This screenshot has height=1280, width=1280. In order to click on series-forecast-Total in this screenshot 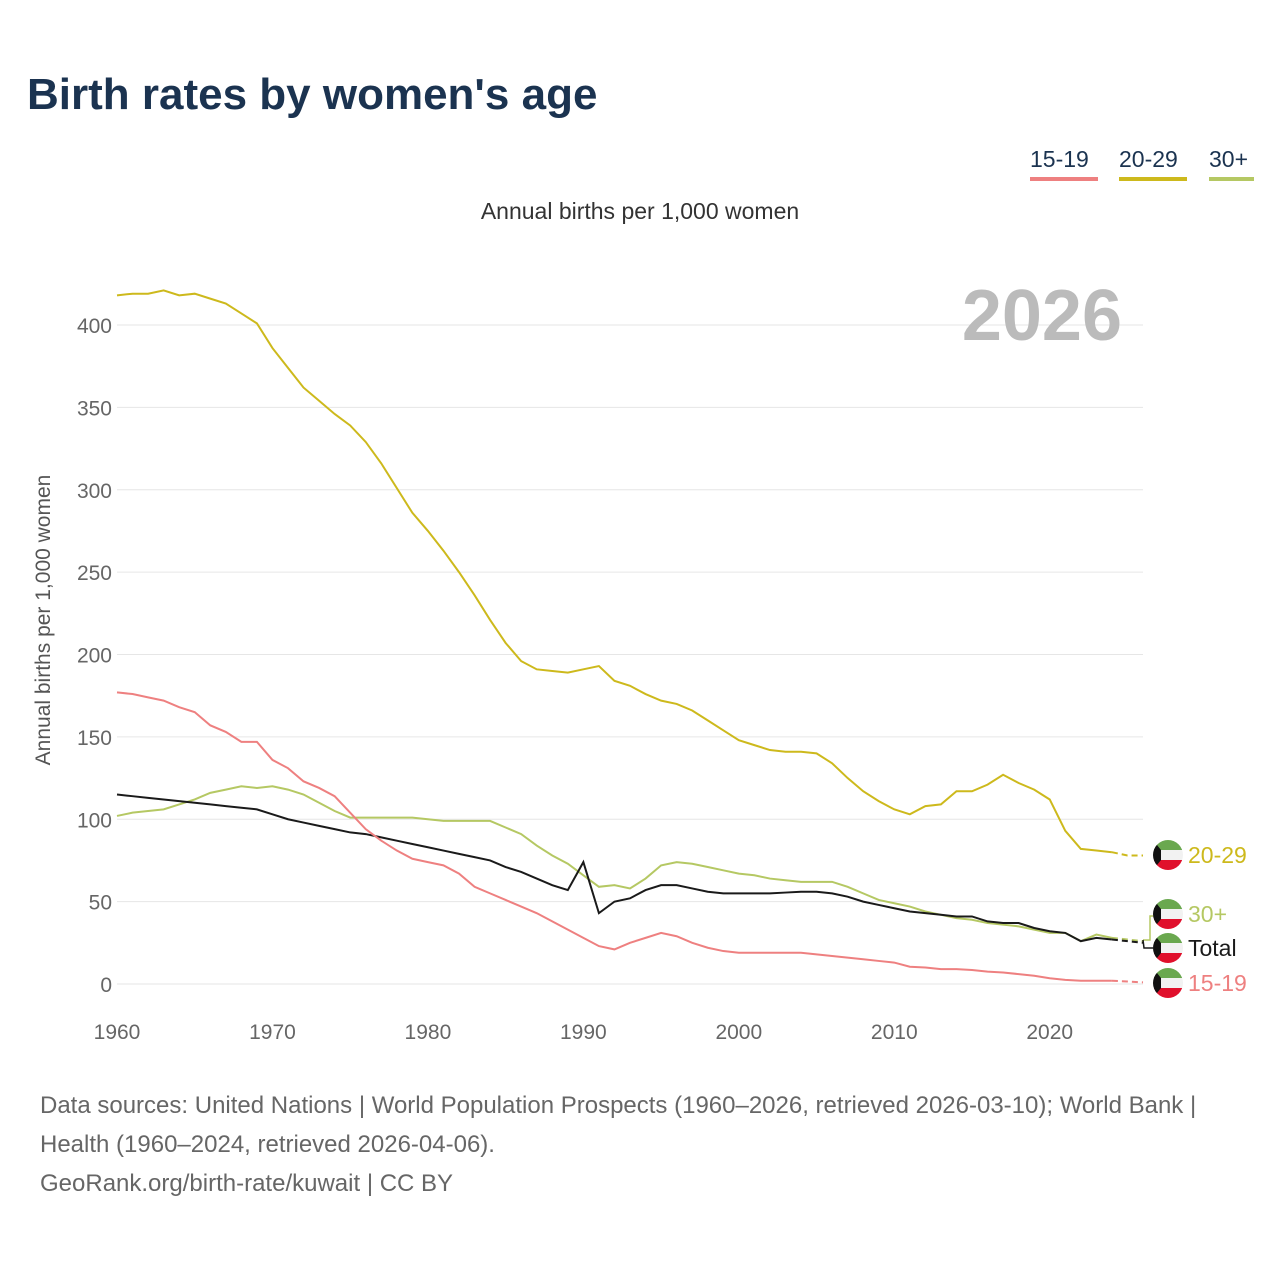, I will do `click(1127, 941)`.